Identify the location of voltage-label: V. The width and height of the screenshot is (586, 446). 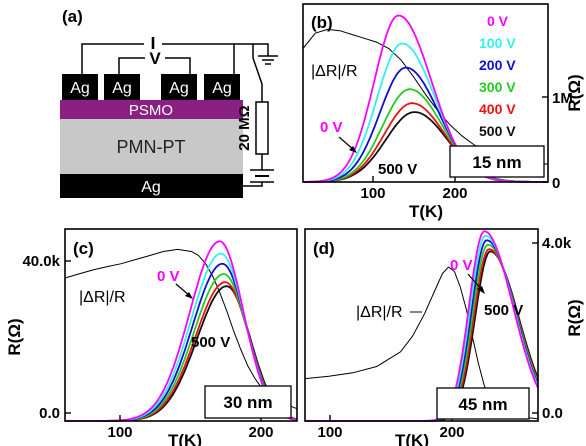
(155, 58).